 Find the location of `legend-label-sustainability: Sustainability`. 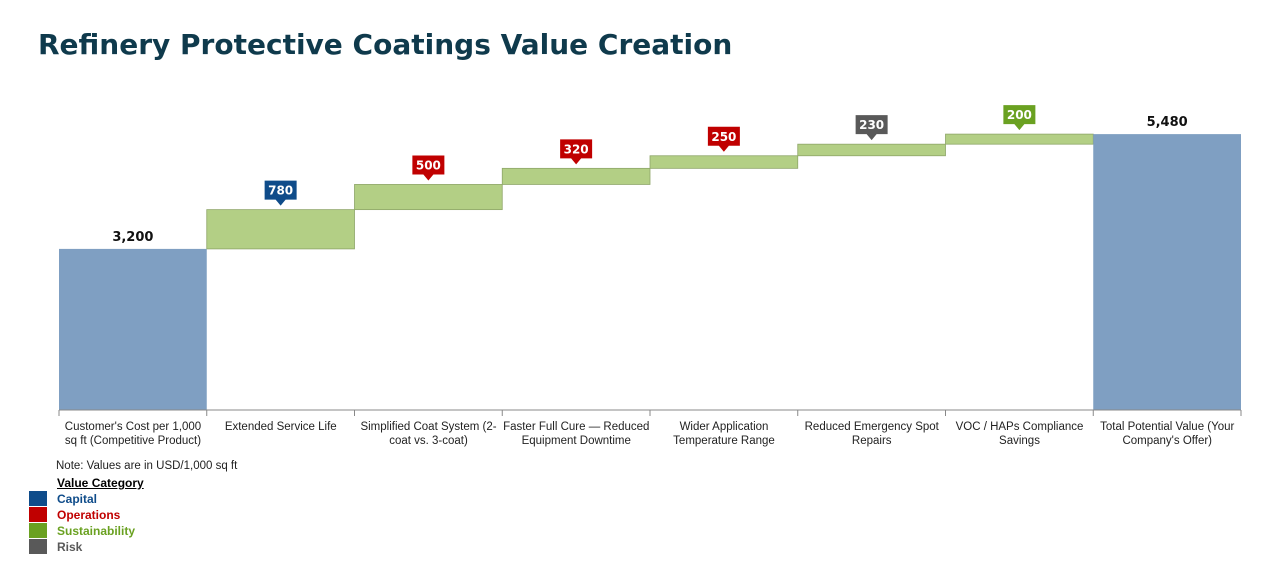

legend-label-sustainability: Sustainability is located at coordinates (96, 530).